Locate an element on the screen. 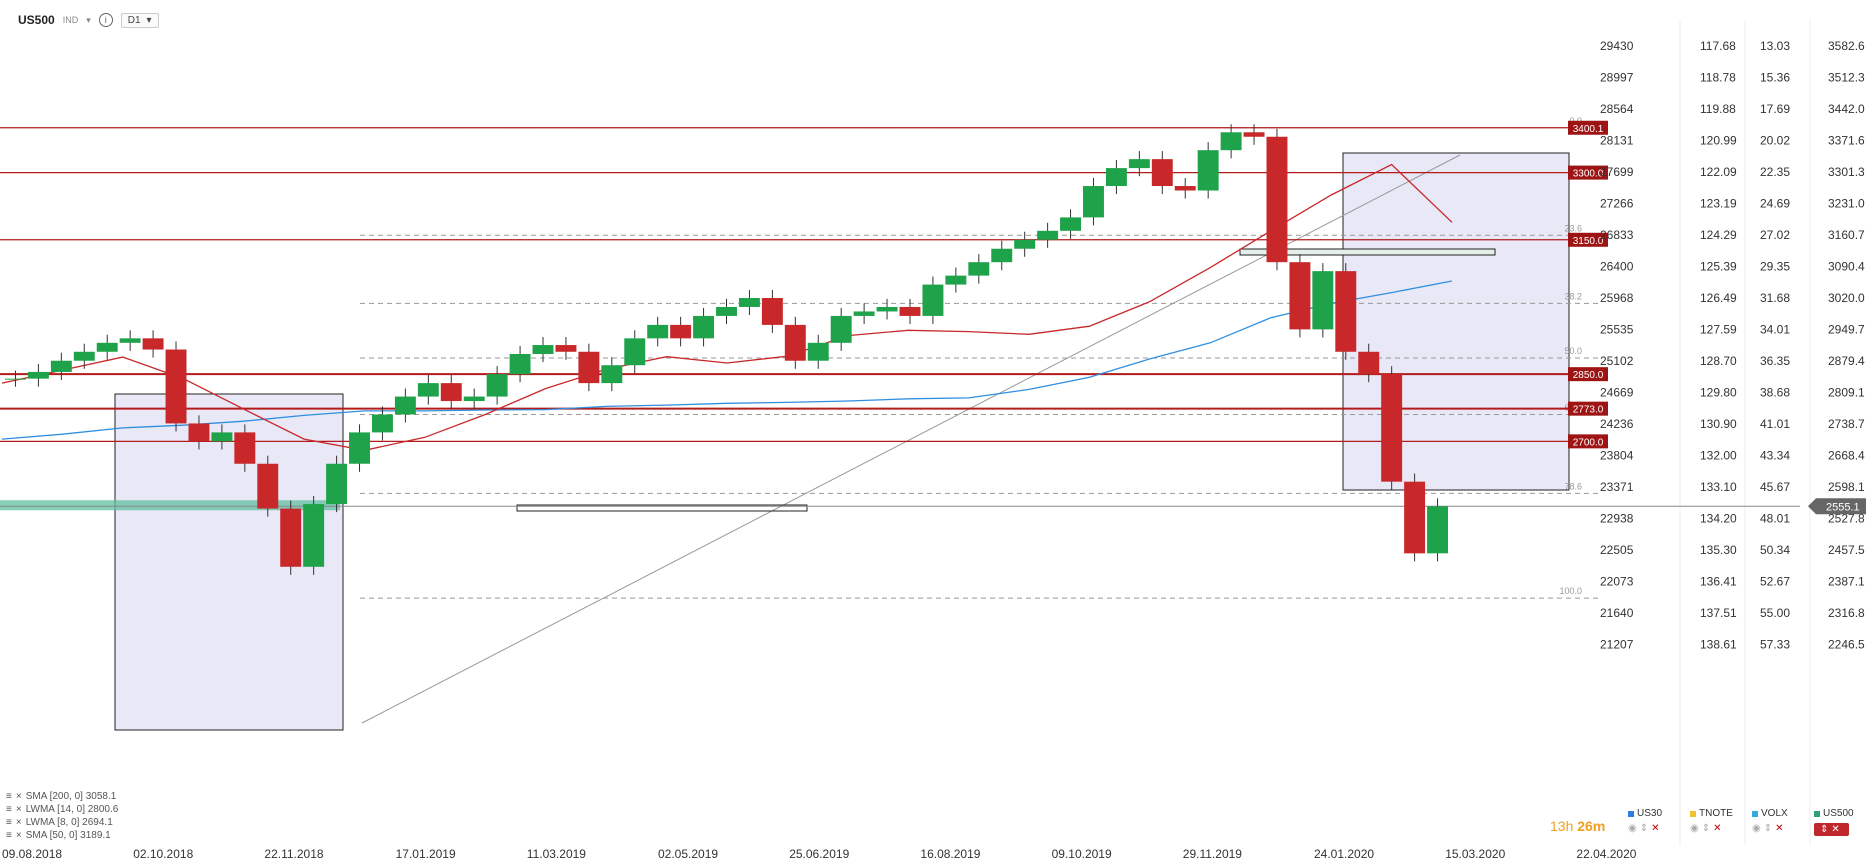 This screenshot has height=865, width=1866. indicator-row: ≡ × LWMA [8, 0] 2694.1 is located at coordinates (62, 822).